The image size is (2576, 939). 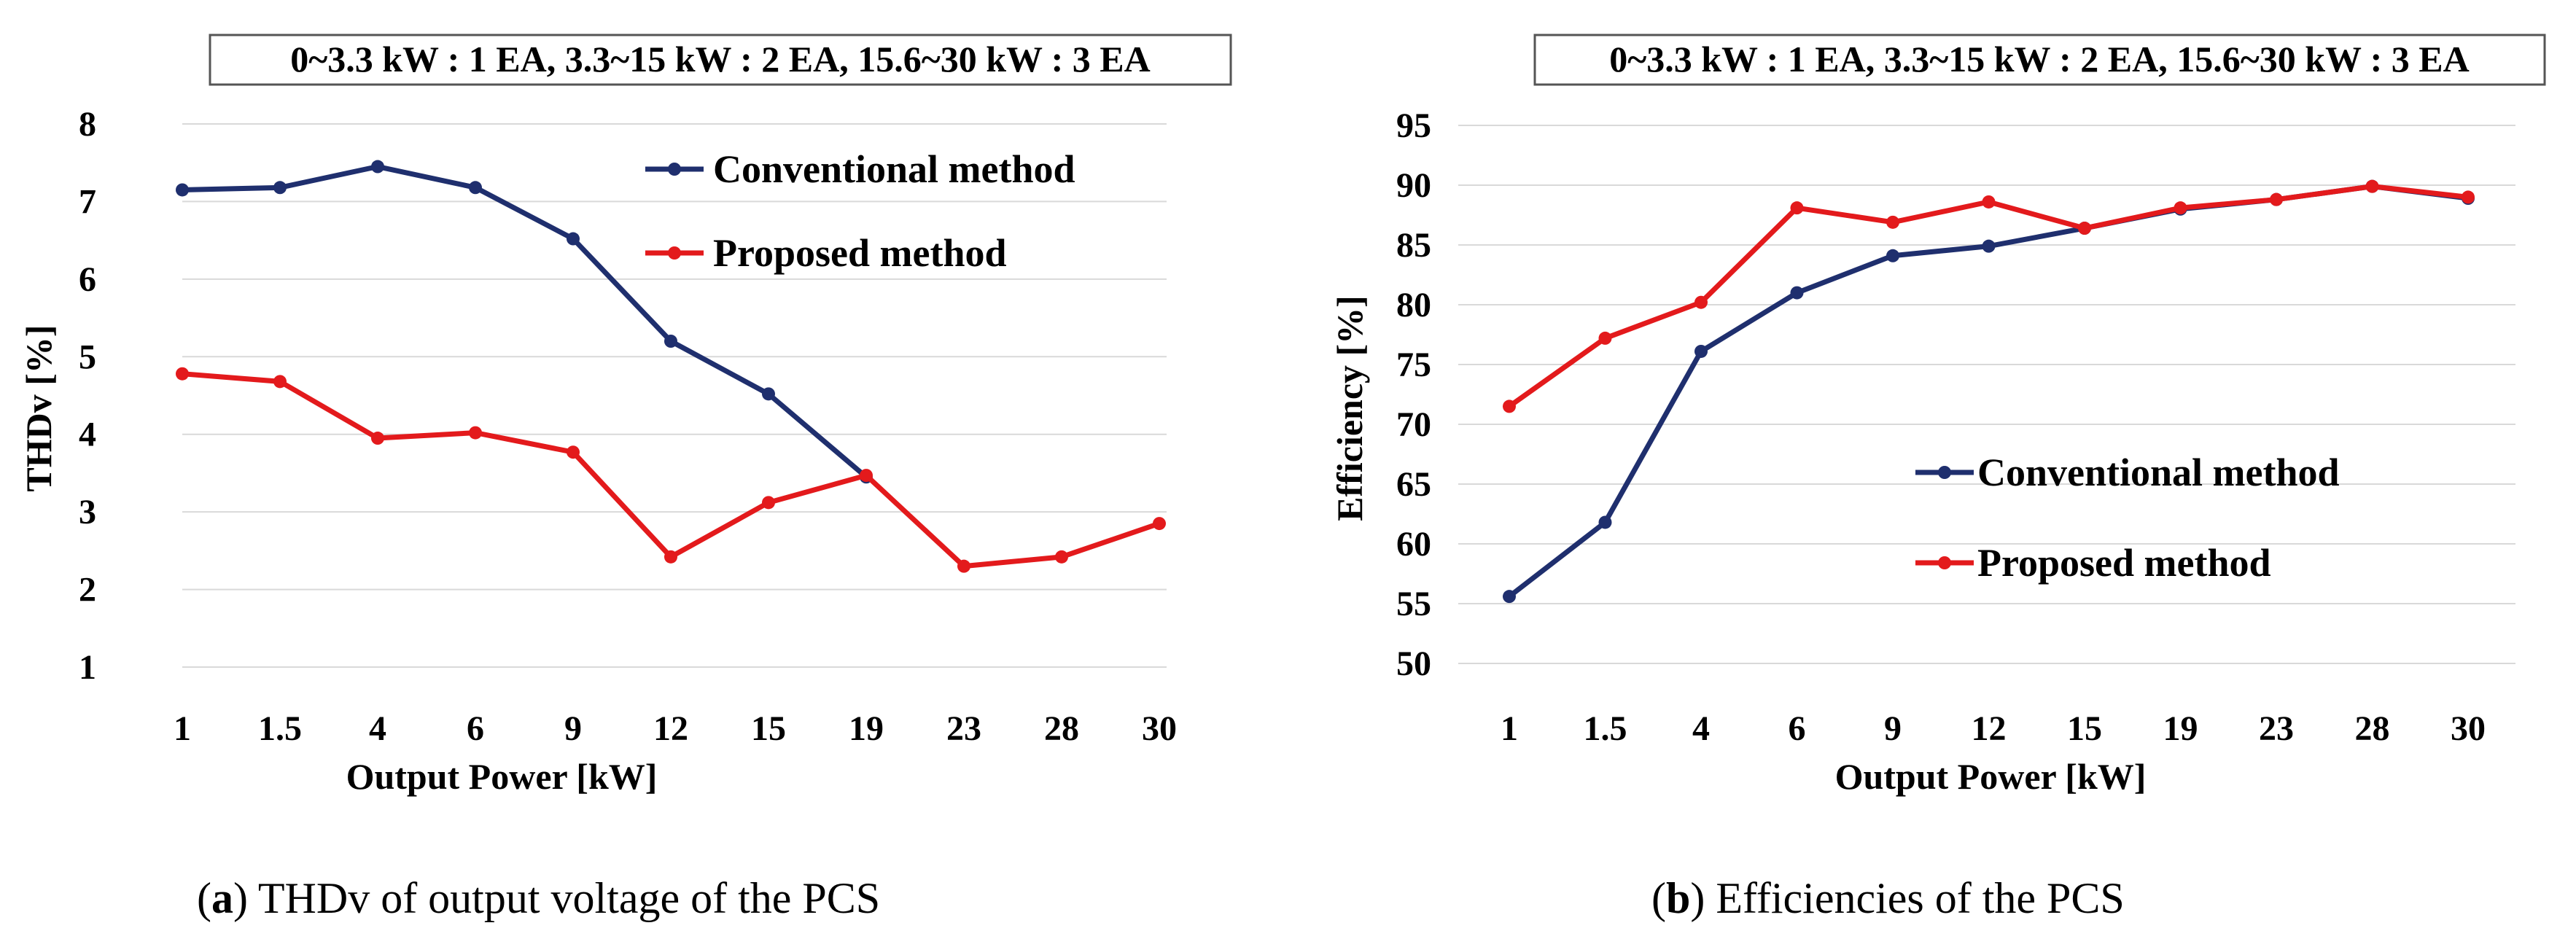 What do you see at coordinates (1413, 424) in the screenshot?
I see `y-tick-label: 70` at bounding box center [1413, 424].